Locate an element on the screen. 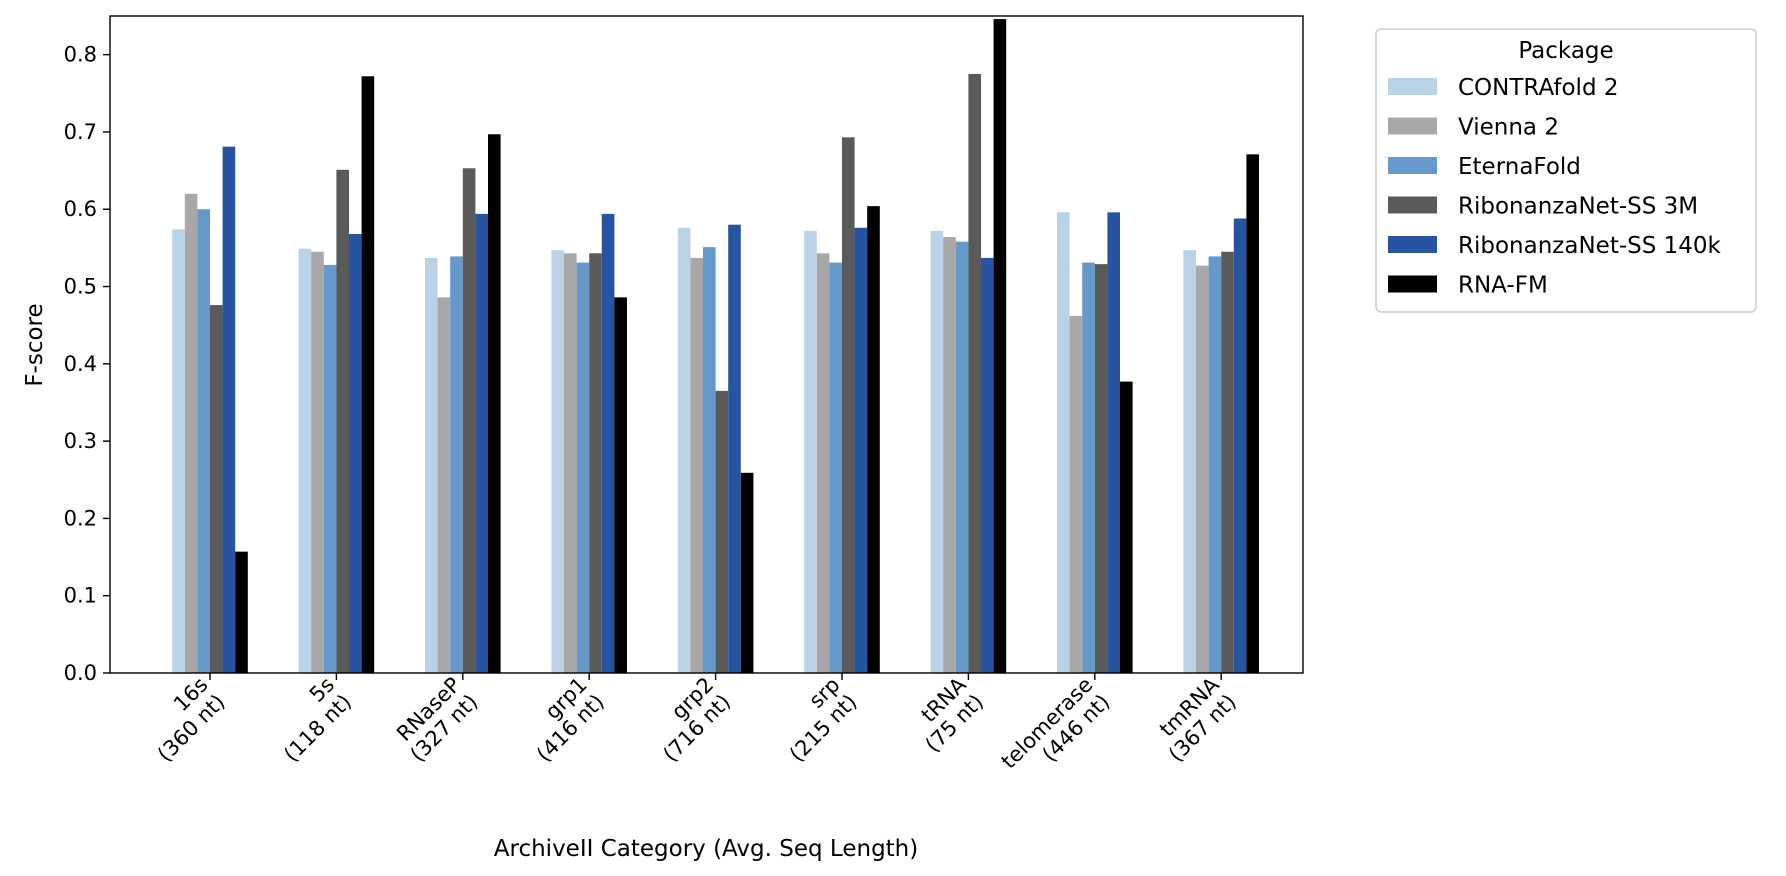  x-tick-label: tRNA(75 nt) is located at coordinates (946, 714).